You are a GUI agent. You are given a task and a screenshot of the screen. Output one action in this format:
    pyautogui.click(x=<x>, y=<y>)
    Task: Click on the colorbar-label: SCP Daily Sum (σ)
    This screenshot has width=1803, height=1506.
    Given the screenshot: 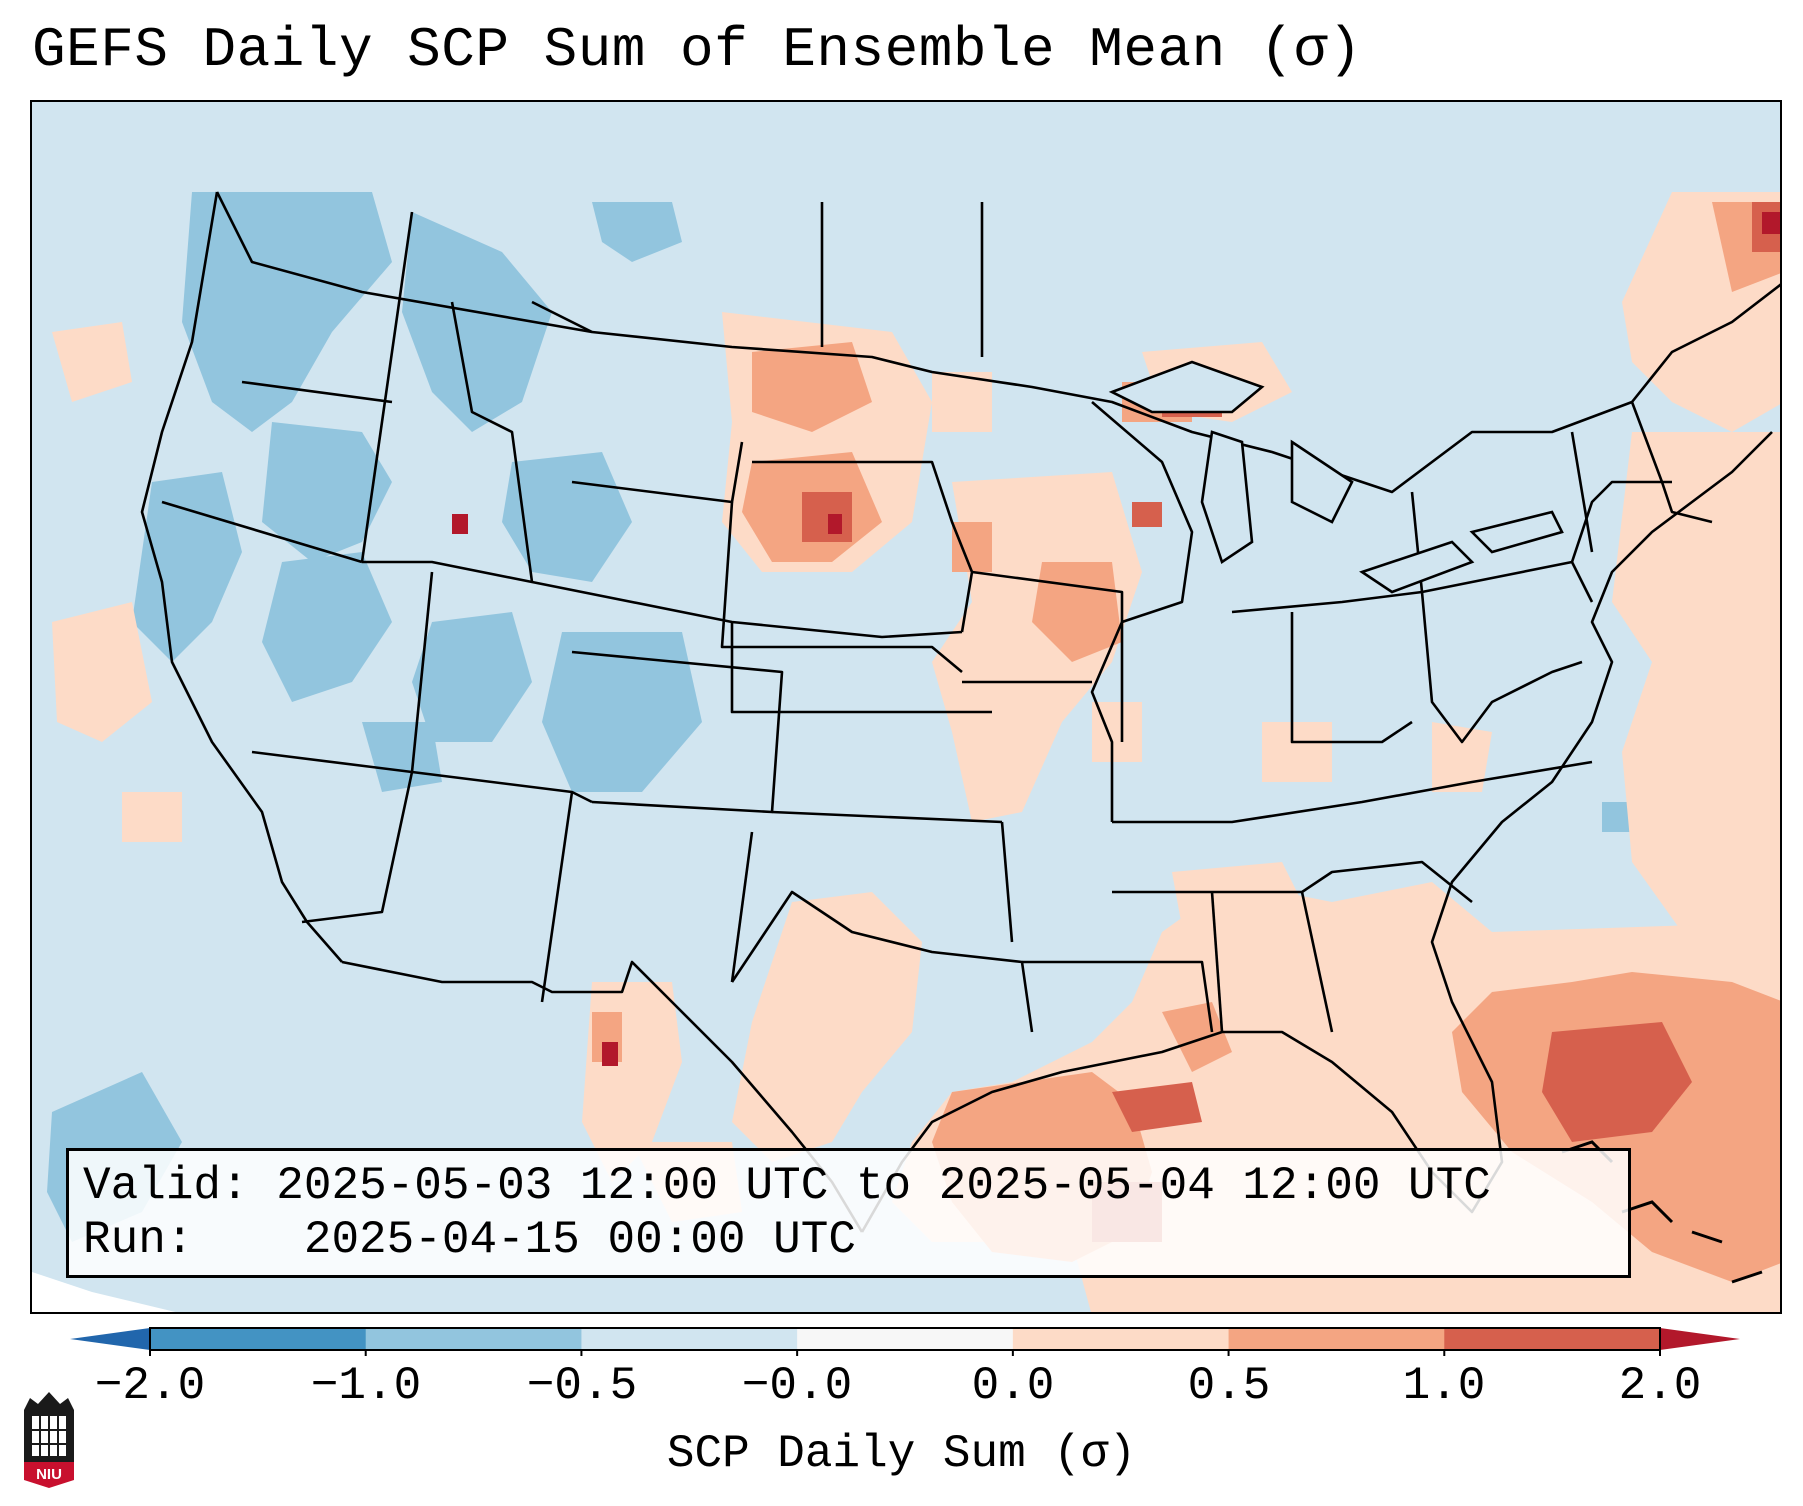 What is the action you would take?
    pyautogui.click(x=901, y=1454)
    